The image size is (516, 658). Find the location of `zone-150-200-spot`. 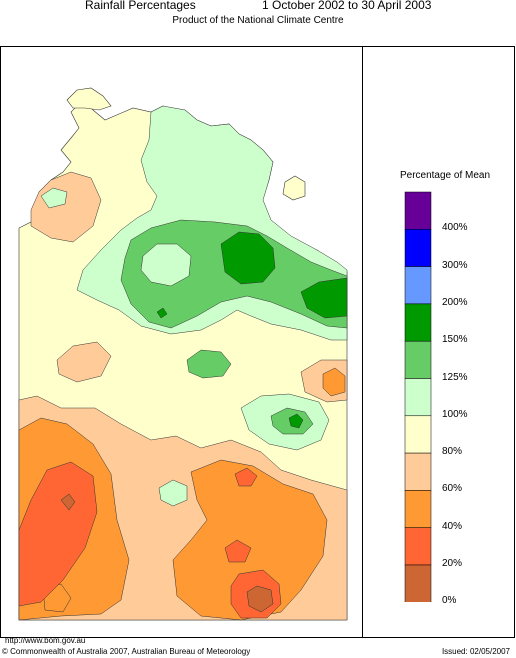

zone-150-200-spot is located at coordinates (296, 421).